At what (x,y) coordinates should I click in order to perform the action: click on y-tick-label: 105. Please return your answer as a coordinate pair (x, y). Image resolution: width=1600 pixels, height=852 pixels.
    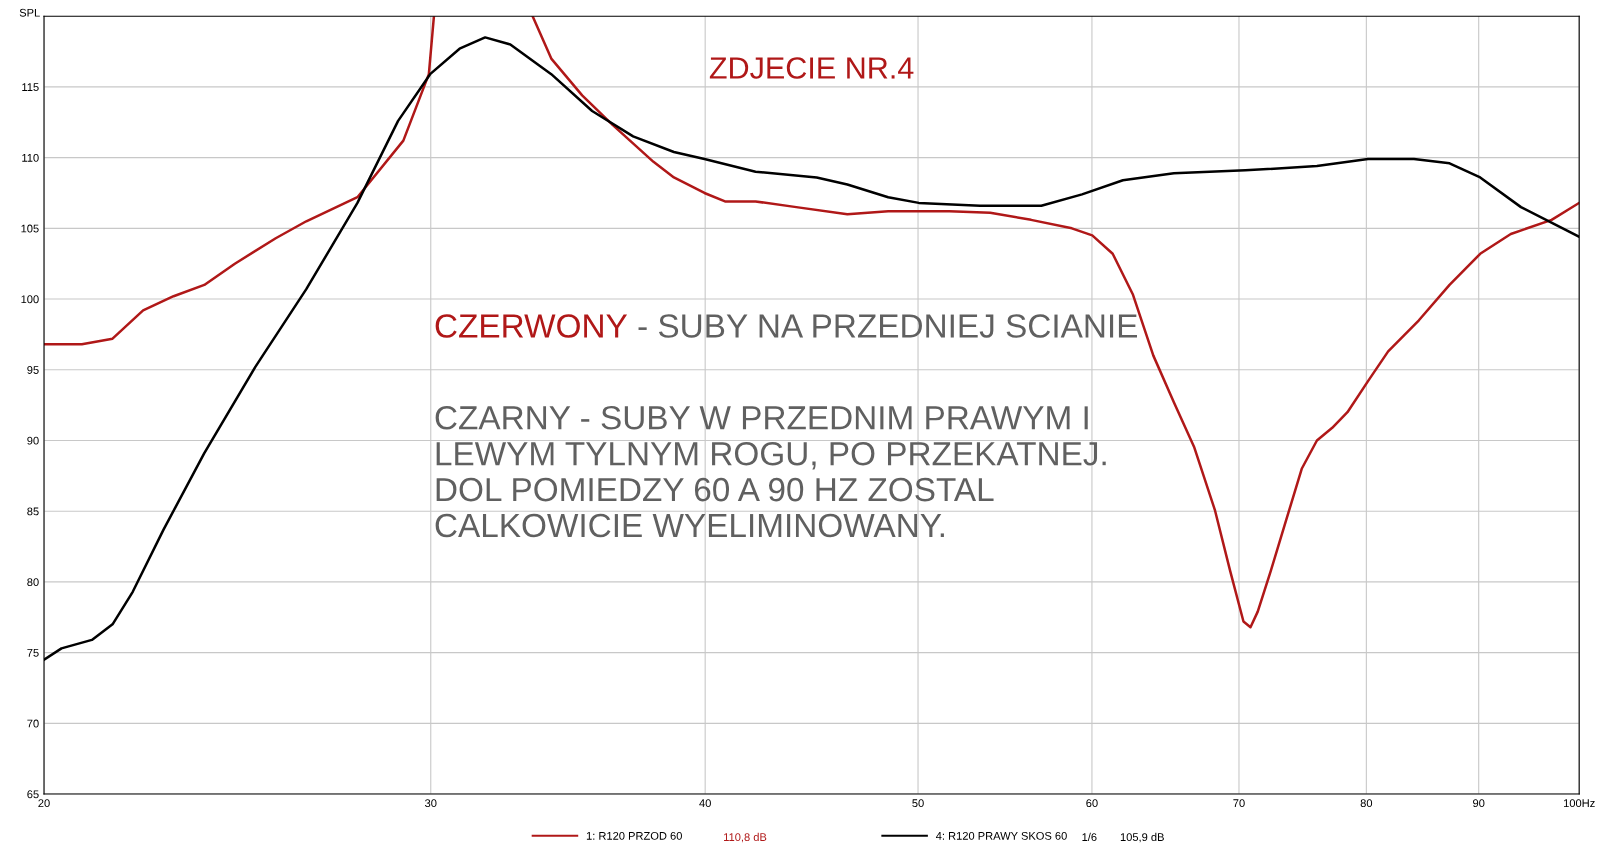
    Looking at the image, I should click on (30, 228).